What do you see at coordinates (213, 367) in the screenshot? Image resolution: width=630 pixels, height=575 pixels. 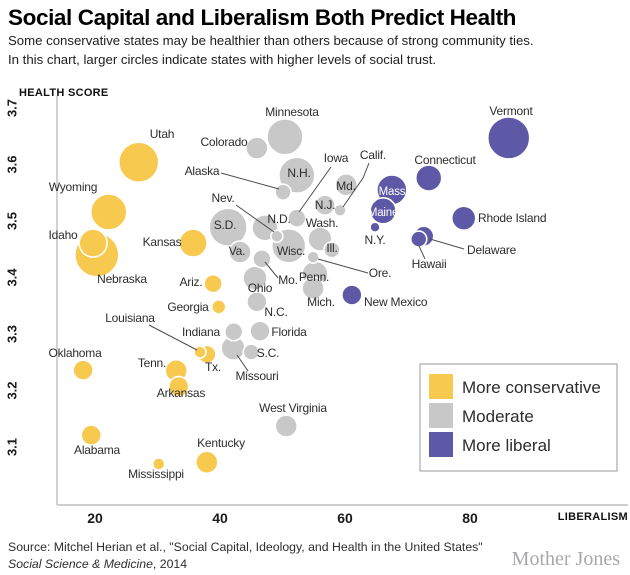 I see `label-texas: Tx.` at bounding box center [213, 367].